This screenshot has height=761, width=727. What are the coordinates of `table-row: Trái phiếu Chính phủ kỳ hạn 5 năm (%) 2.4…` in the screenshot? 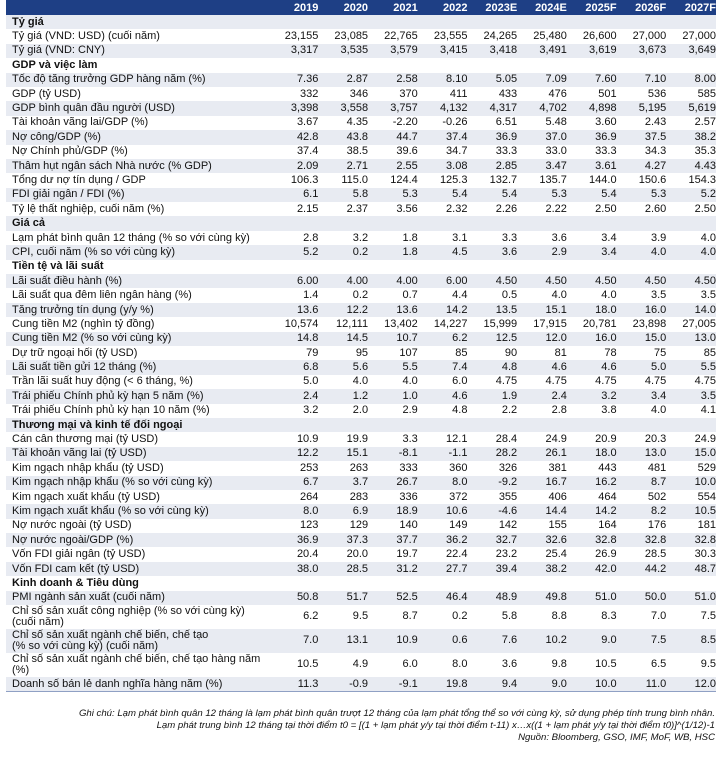 It's located at (361, 396).